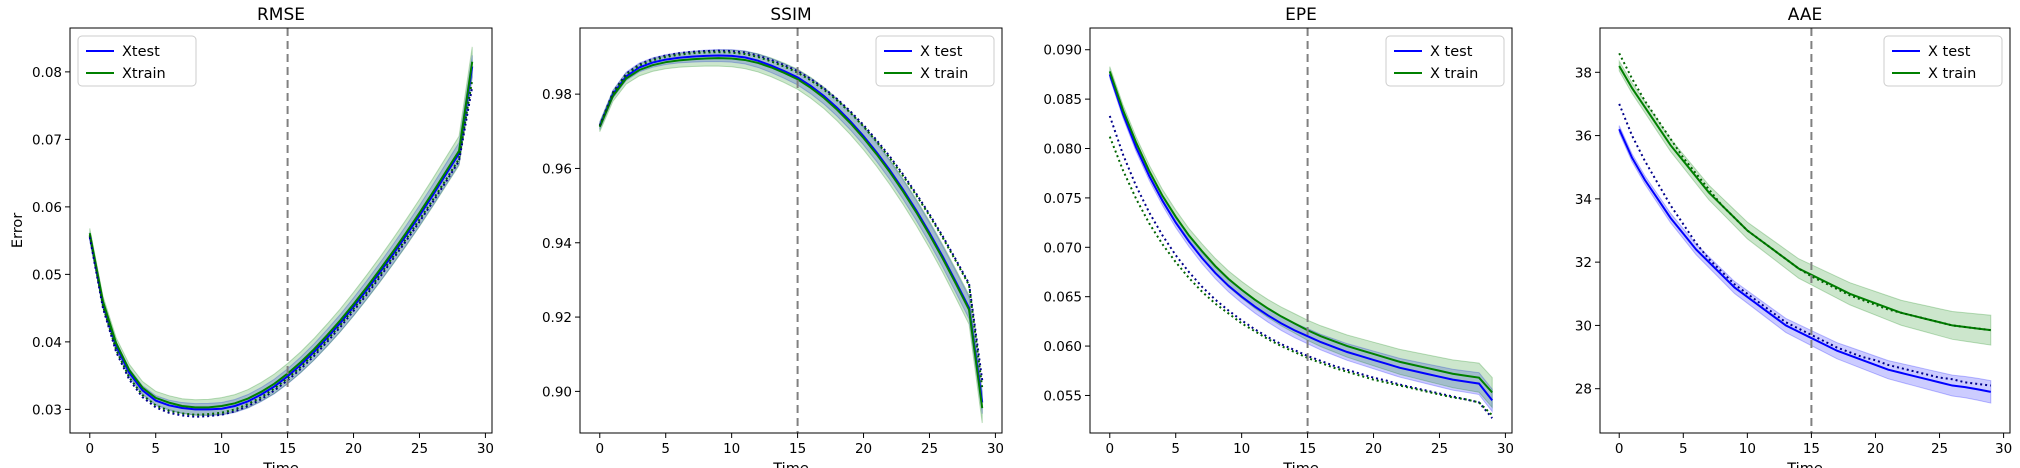  I want to click on y-axis-label: Error, so click(18, 230).